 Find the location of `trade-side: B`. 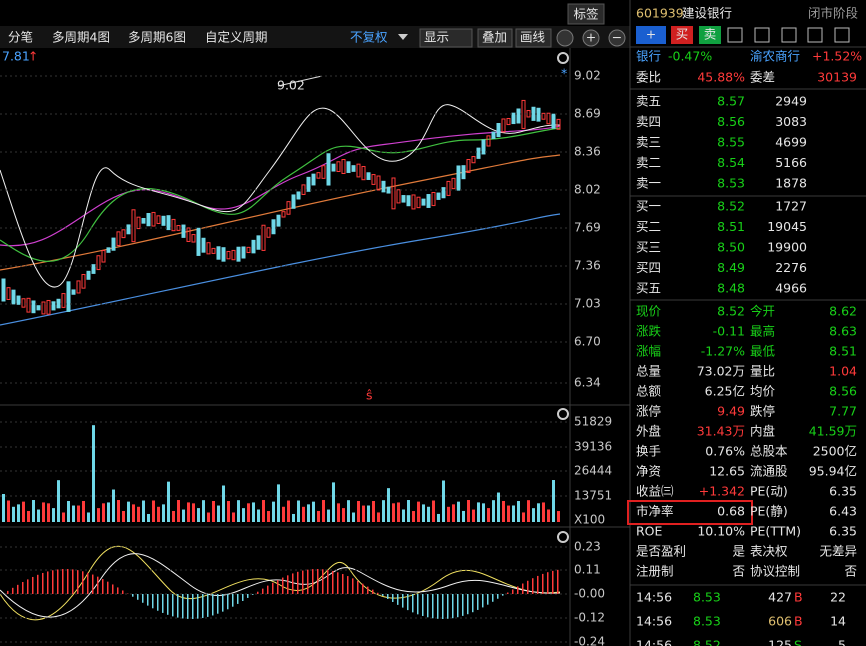

trade-side: B is located at coordinates (798, 597).